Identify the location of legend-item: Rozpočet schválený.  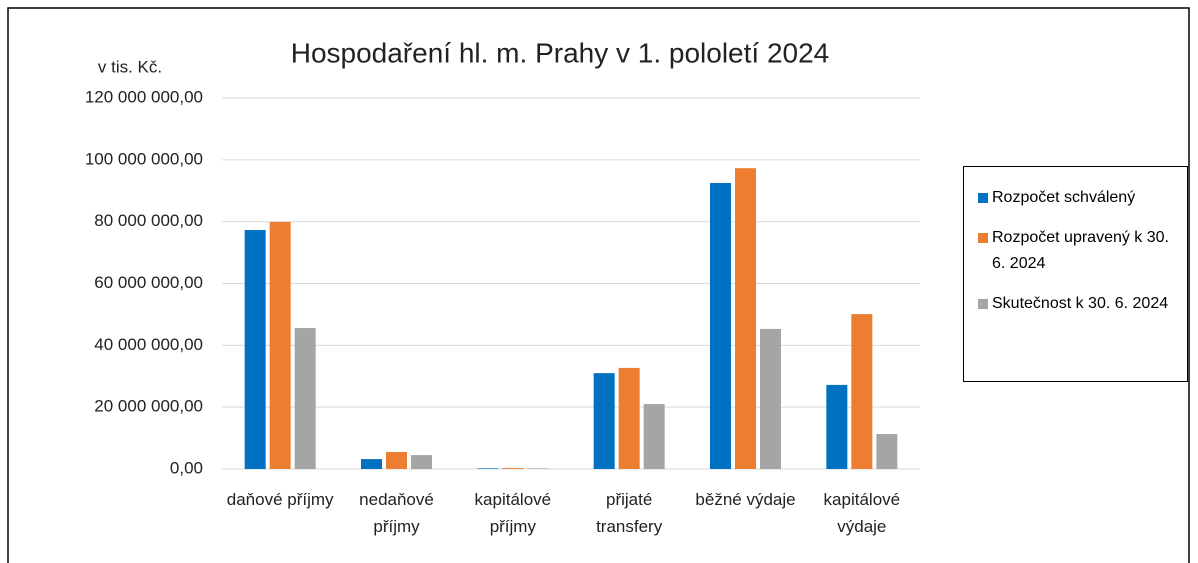
(1079, 198).